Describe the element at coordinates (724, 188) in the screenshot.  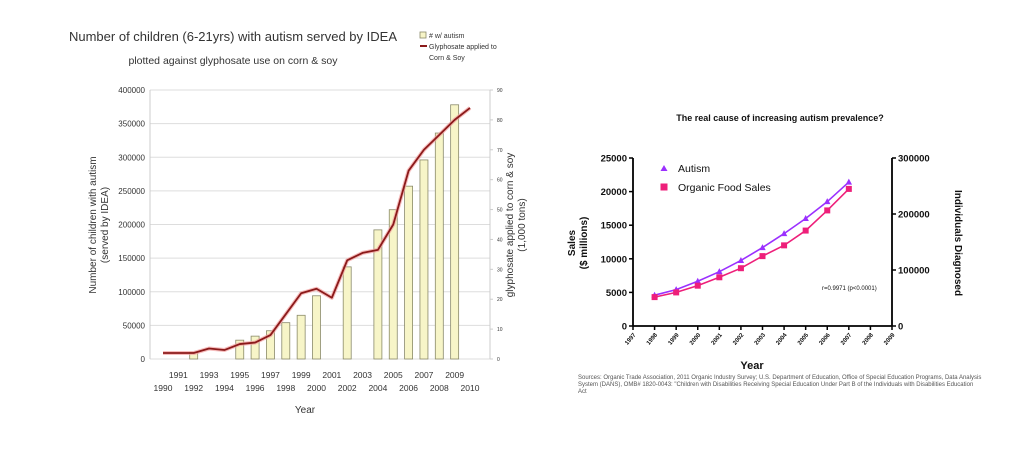
I see `legend-organic-label: Organic Food Sales` at that location.